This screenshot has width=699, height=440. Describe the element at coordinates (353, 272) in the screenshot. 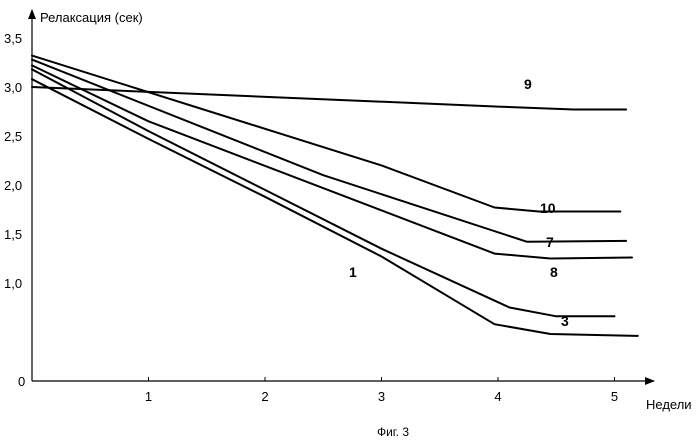

I see `series-label-1: 1` at that location.